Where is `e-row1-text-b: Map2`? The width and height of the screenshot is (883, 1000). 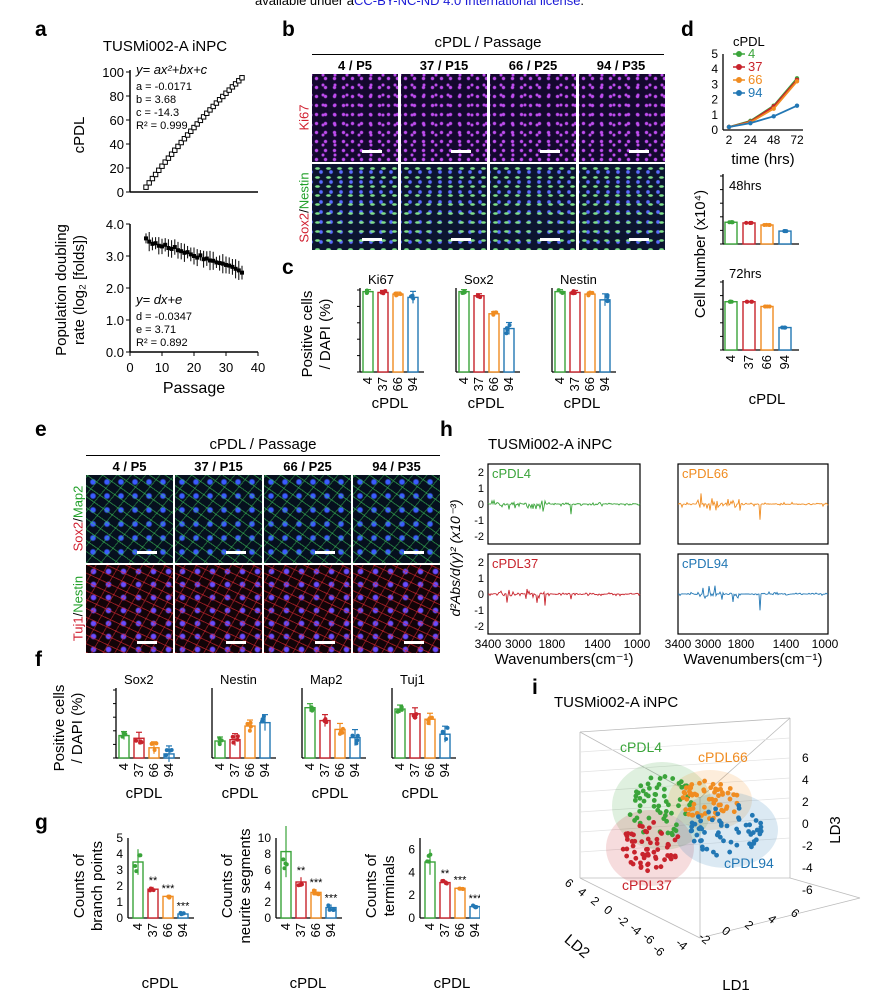
e-row1-text-b: Map2 is located at coordinates (78, 502).